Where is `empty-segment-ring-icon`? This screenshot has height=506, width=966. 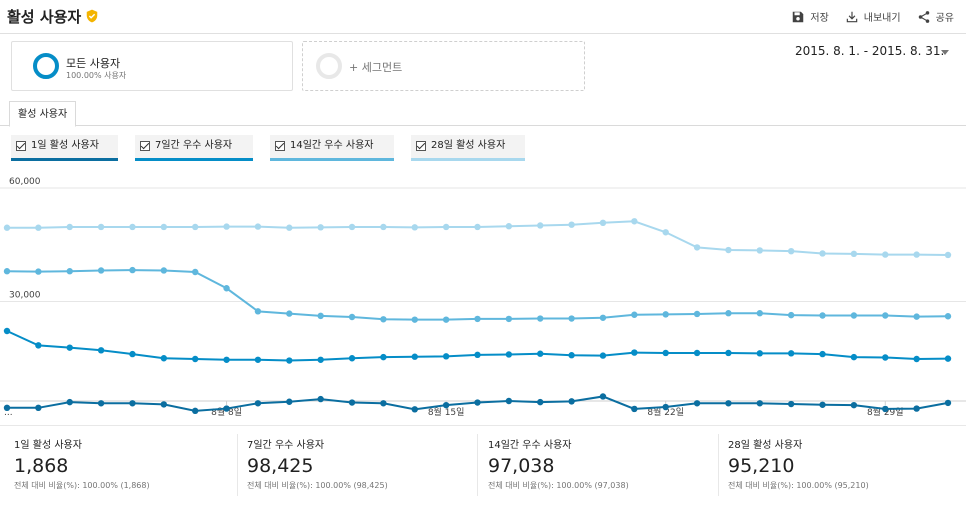 empty-segment-ring-icon is located at coordinates (329, 66).